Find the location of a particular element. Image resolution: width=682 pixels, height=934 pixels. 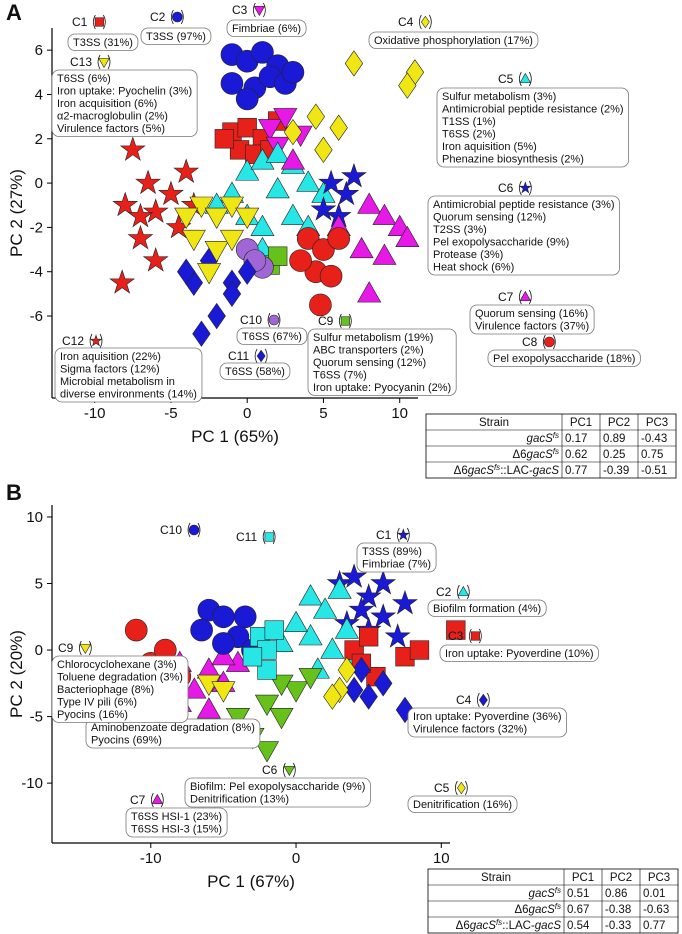

cluster-label: C10 is located at coordinates (251, 320).